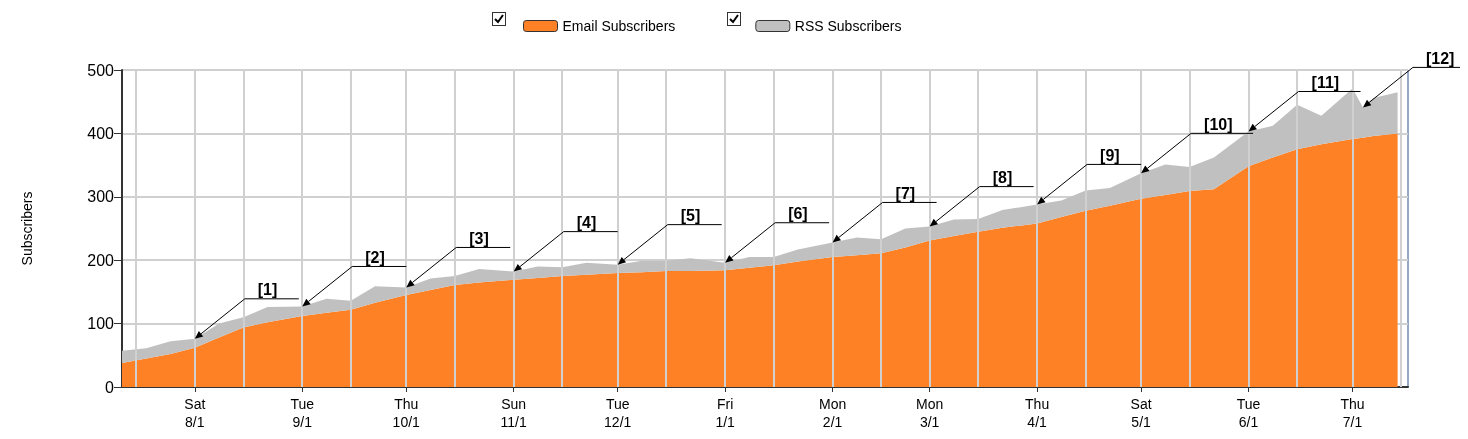 The image size is (1468, 439). What do you see at coordinates (101, 133) in the screenshot?
I see `y-tick-label: 400` at bounding box center [101, 133].